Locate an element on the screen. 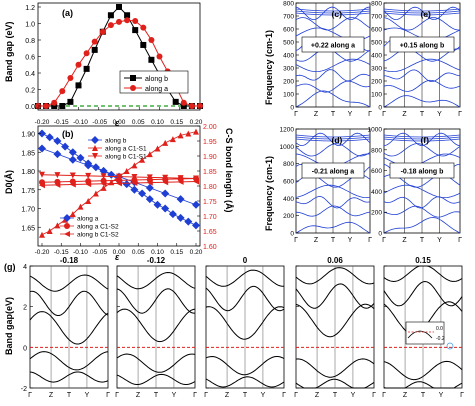 This screenshot has width=475, height=406. panel-e-label: (e) is located at coordinates (425, 14).